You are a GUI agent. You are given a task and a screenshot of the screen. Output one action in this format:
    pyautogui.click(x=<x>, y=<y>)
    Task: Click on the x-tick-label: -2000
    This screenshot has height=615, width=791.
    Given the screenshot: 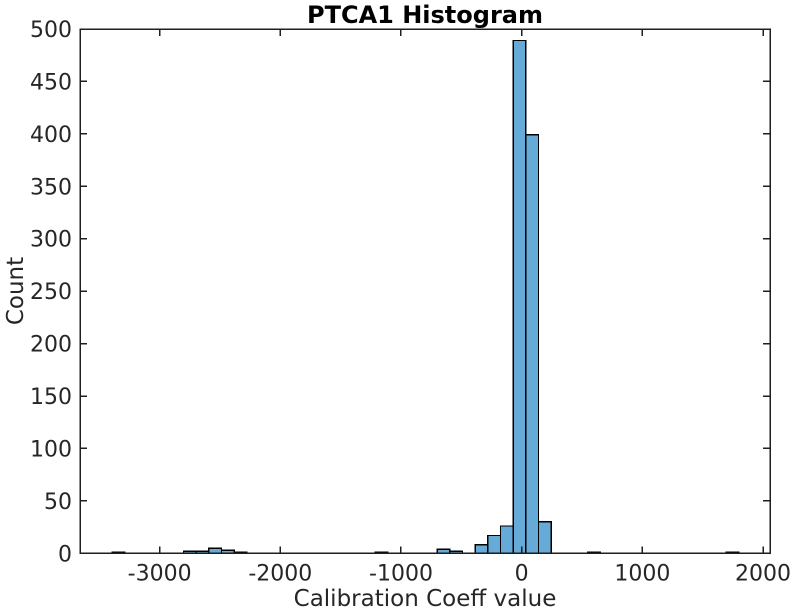 What is the action you would take?
    pyautogui.click(x=280, y=573)
    